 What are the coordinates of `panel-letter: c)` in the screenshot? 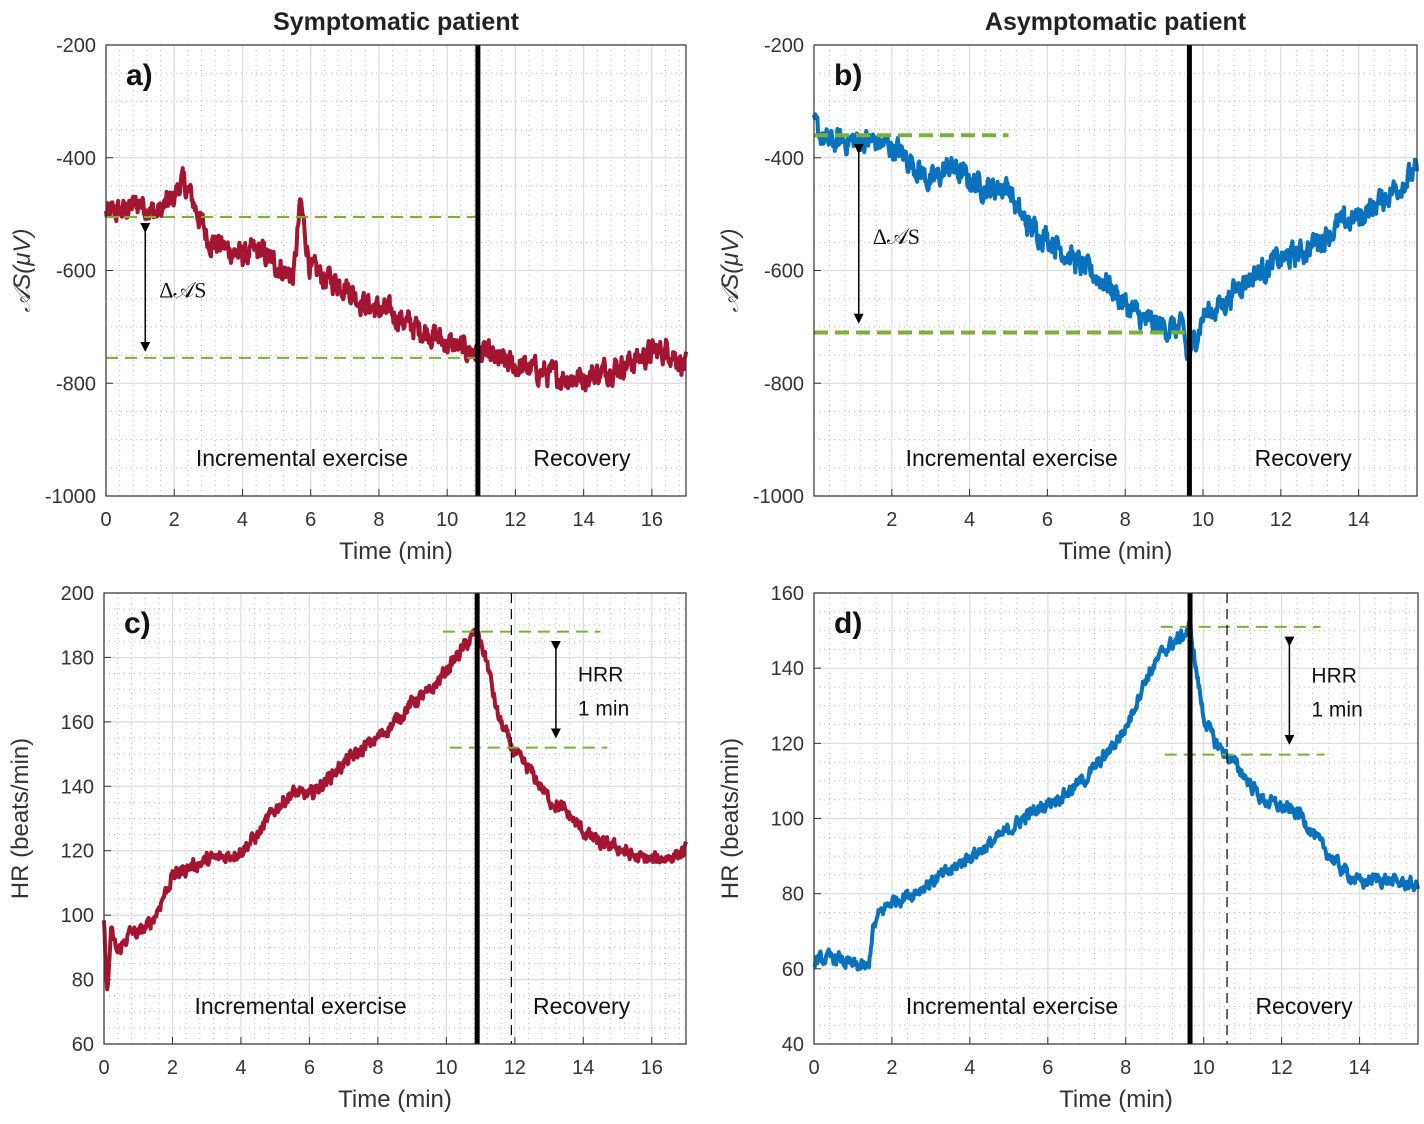 It's located at (137, 623).